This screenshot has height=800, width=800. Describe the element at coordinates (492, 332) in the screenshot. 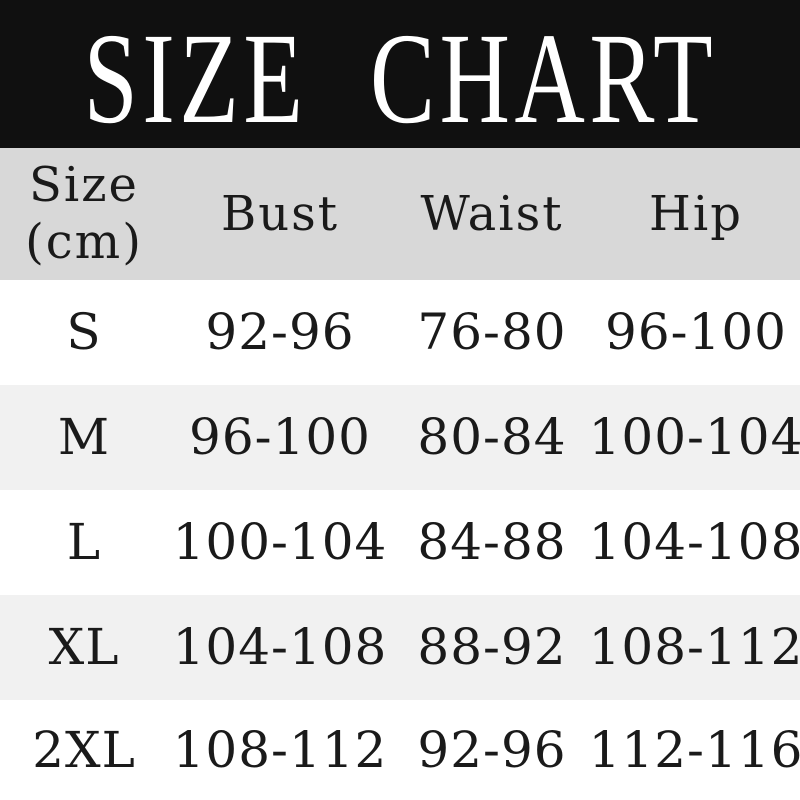

I see `cell-waist: 76-80` at that location.